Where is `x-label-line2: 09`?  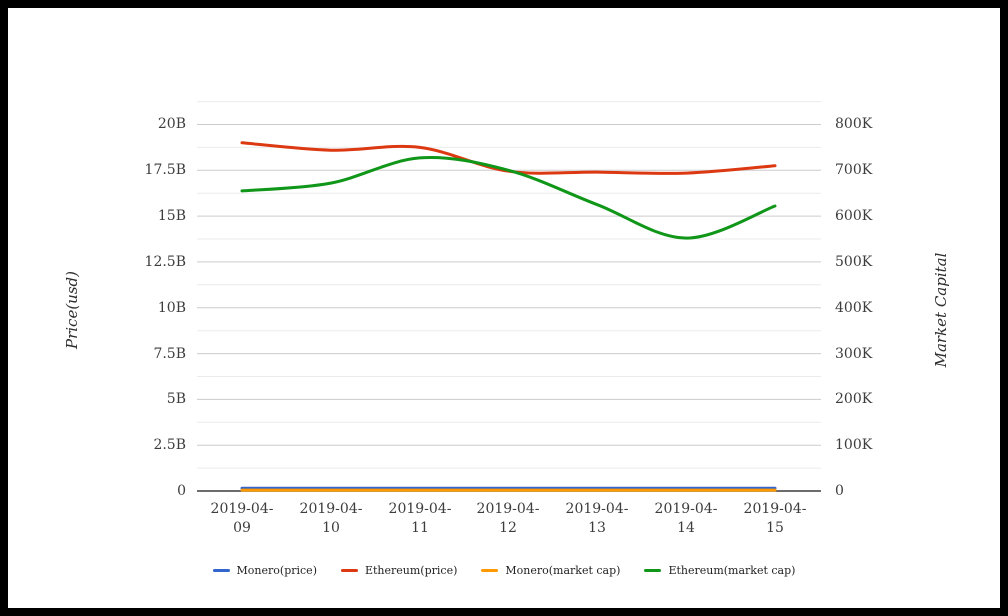 x-label-line2: 09 is located at coordinates (242, 528).